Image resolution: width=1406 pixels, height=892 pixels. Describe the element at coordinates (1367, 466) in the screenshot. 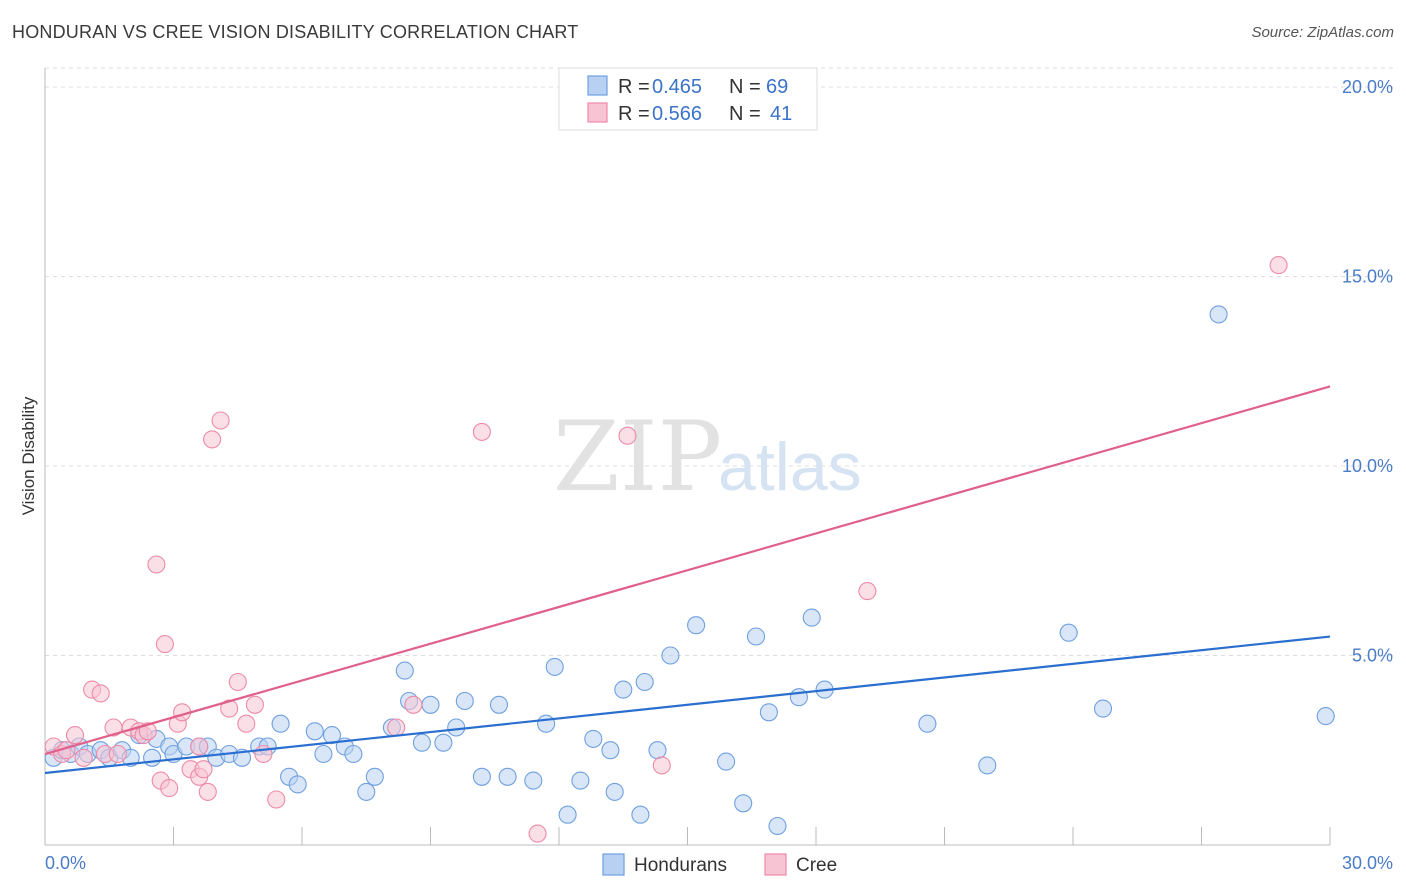

I see `y-tick-label: 10.0%` at that location.